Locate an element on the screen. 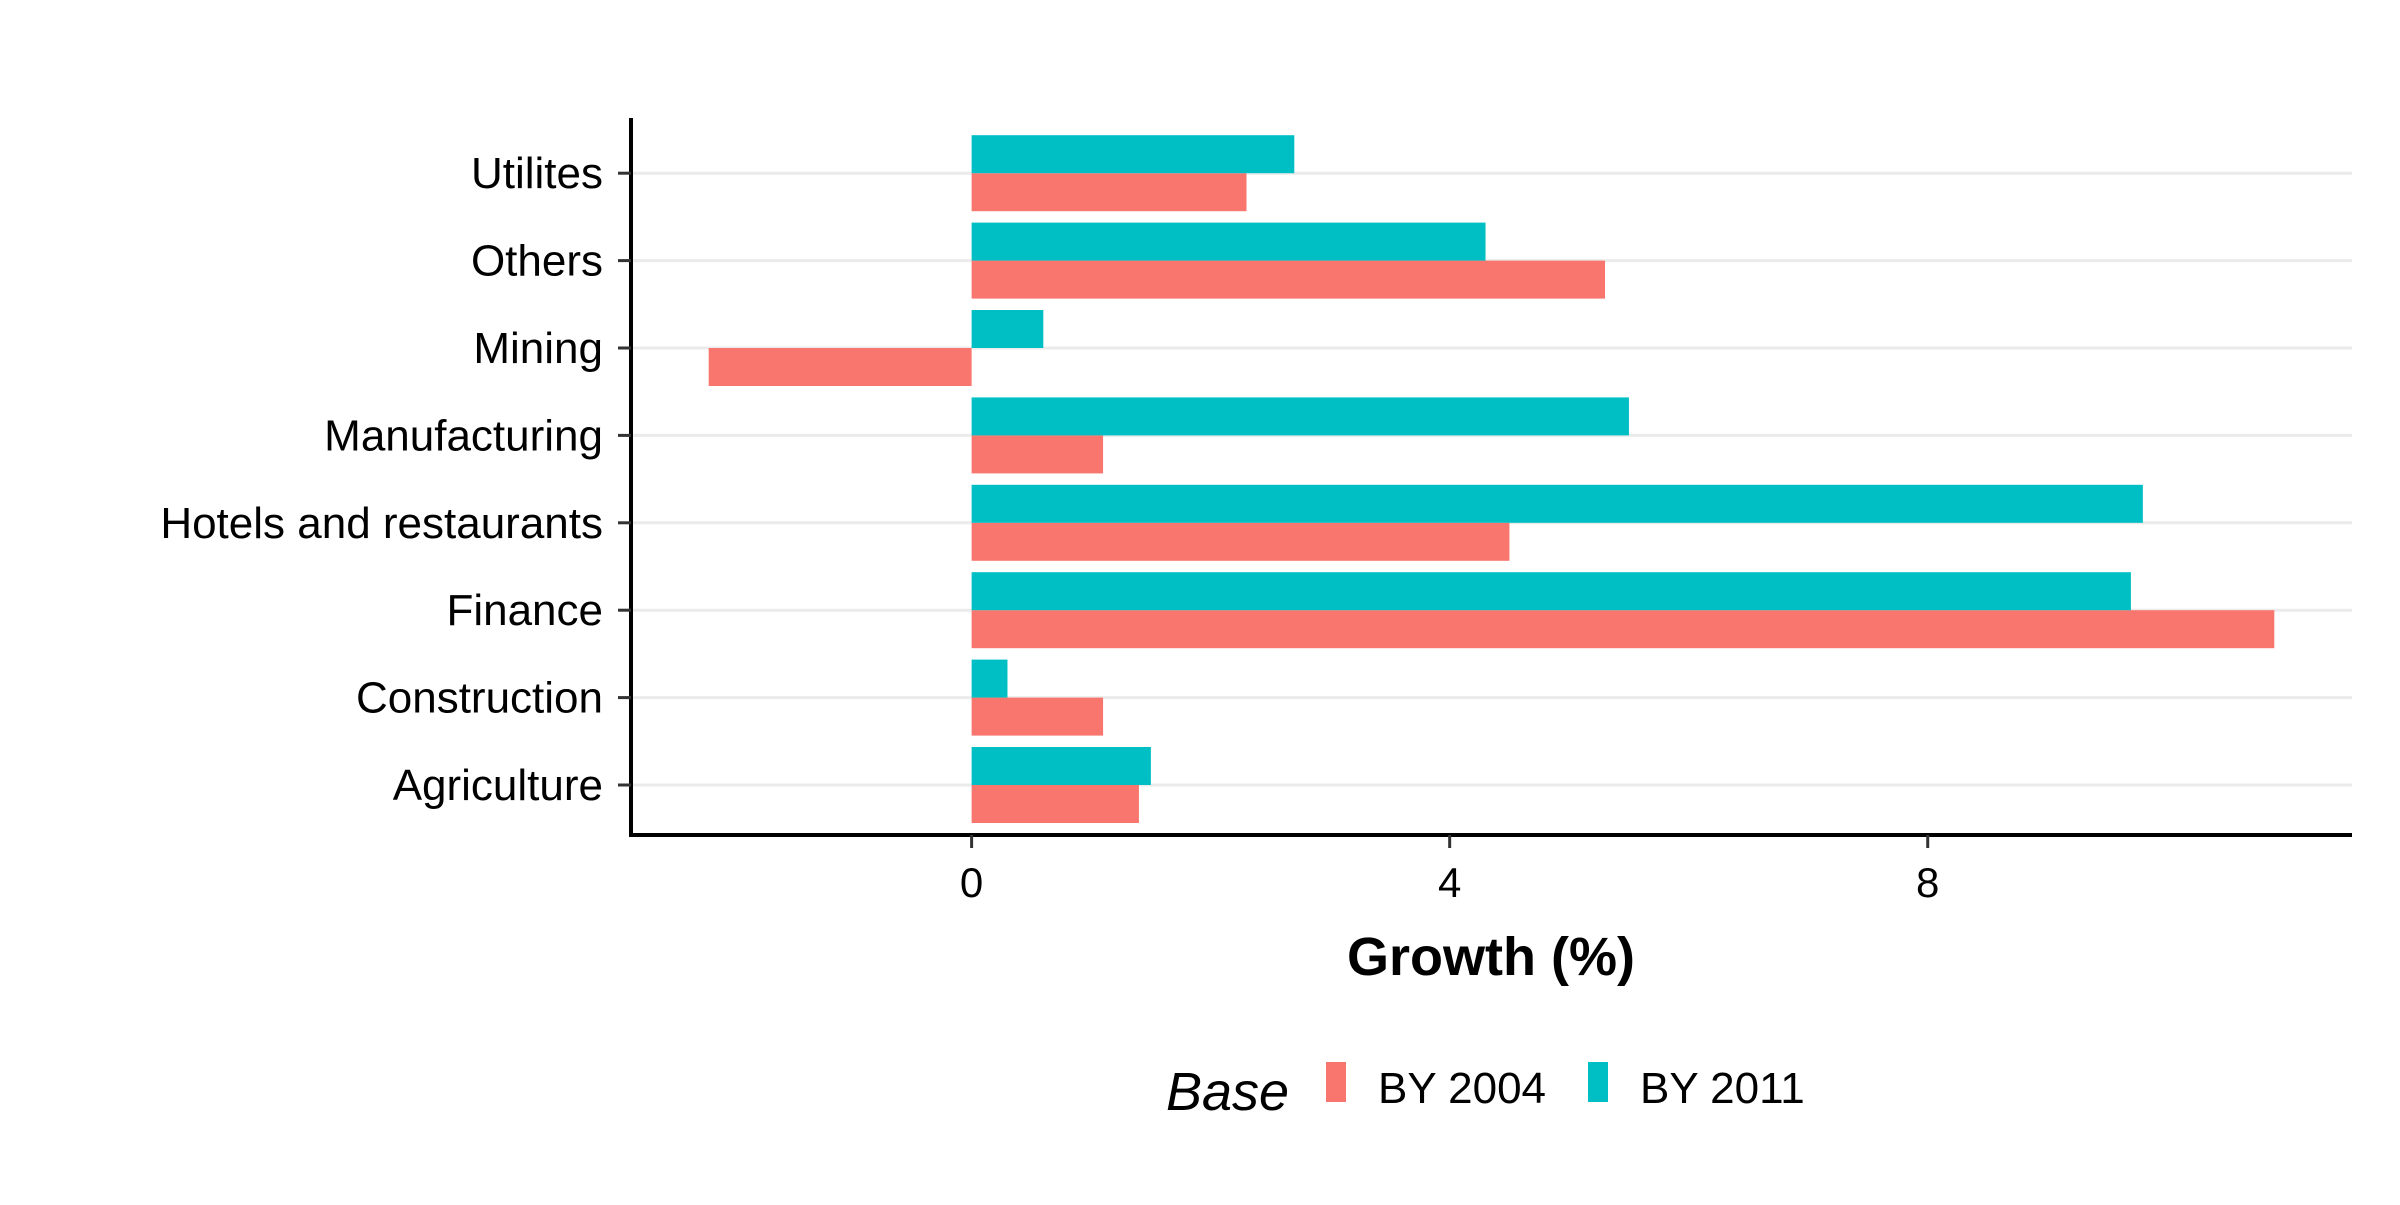 The width and height of the screenshot is (2400, 1205). legend-label-by-2004: BY 2004 is located at coordinates (1462, 1088).